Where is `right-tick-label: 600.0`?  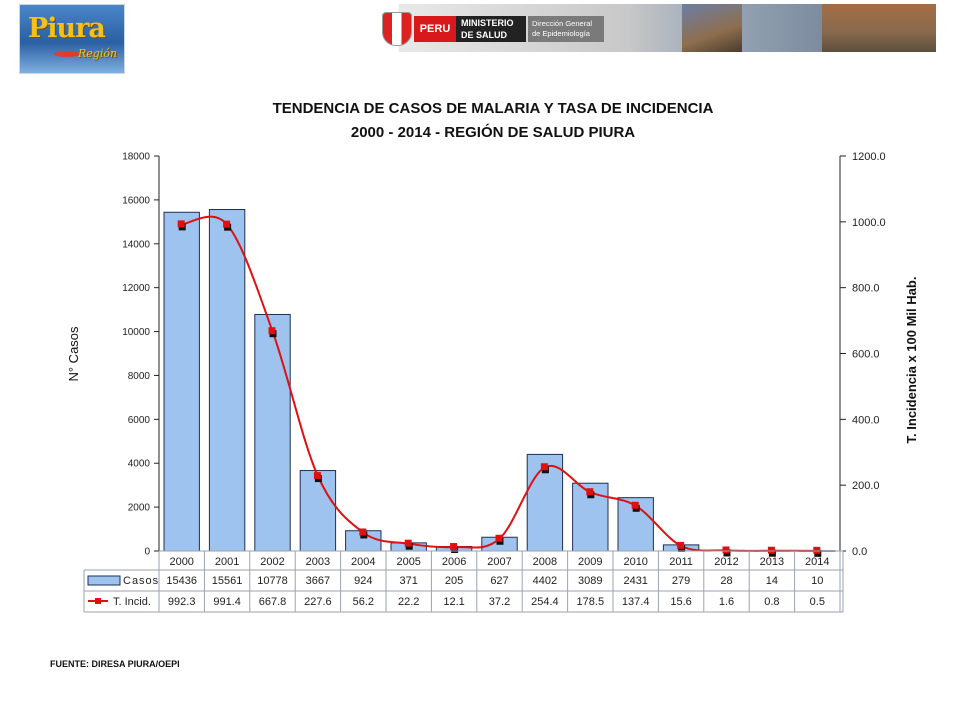
right-tick-label: 600.0 is located at coordinates (866, 355).